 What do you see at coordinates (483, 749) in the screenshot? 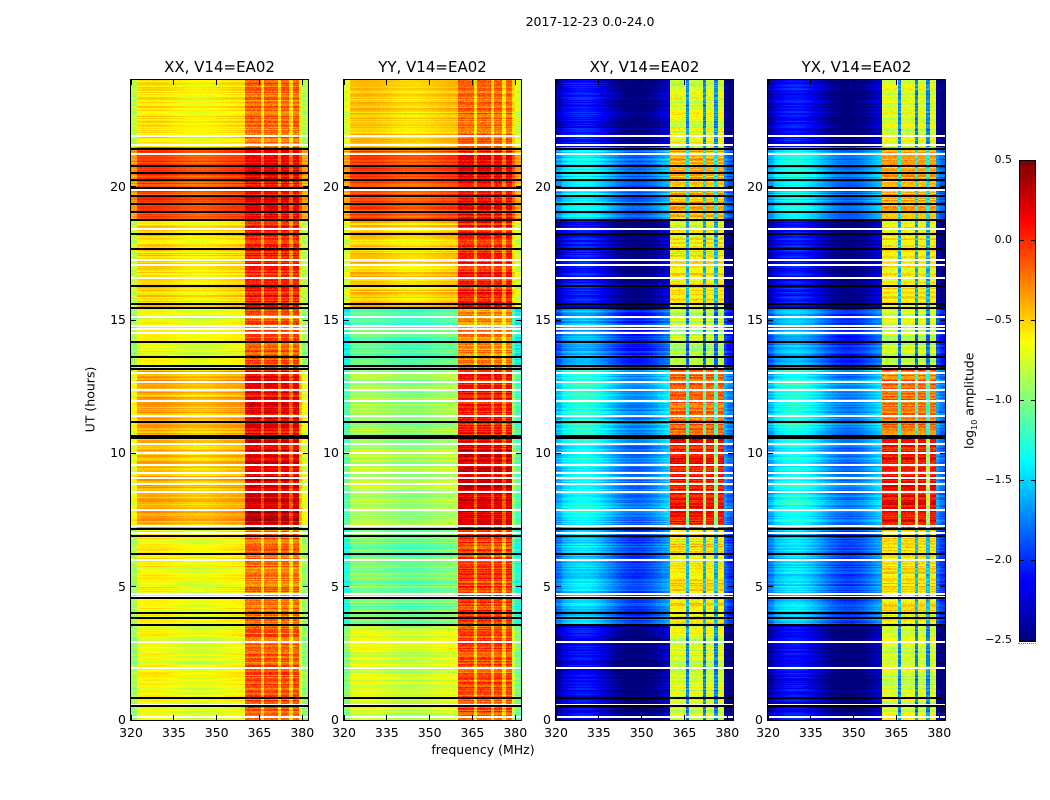
I see `x-axis-label: frequency (MHz)` at bounding box center [483, 749].